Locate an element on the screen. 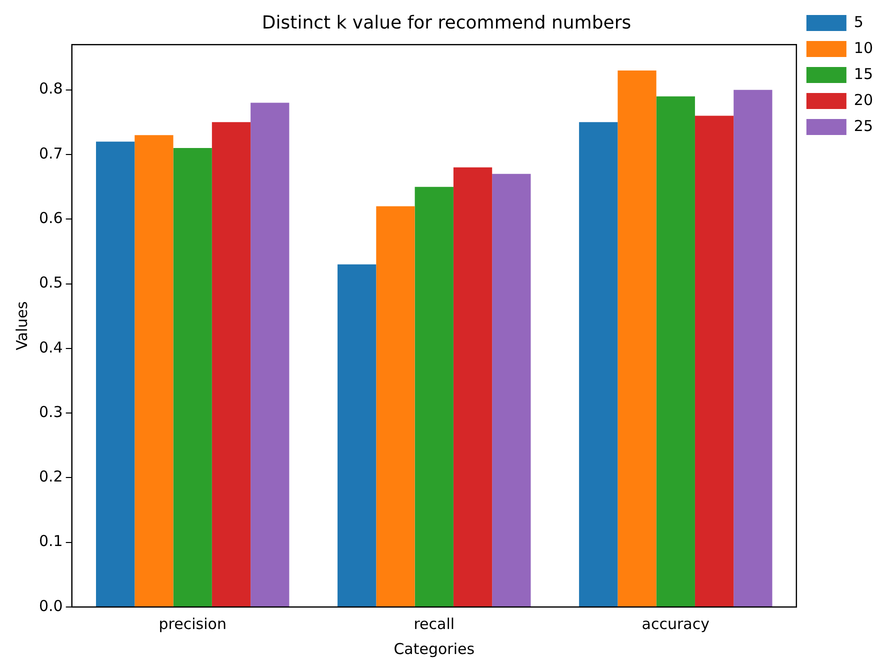  y-tick-label: 0.7 is located at coordinates (50, 153).